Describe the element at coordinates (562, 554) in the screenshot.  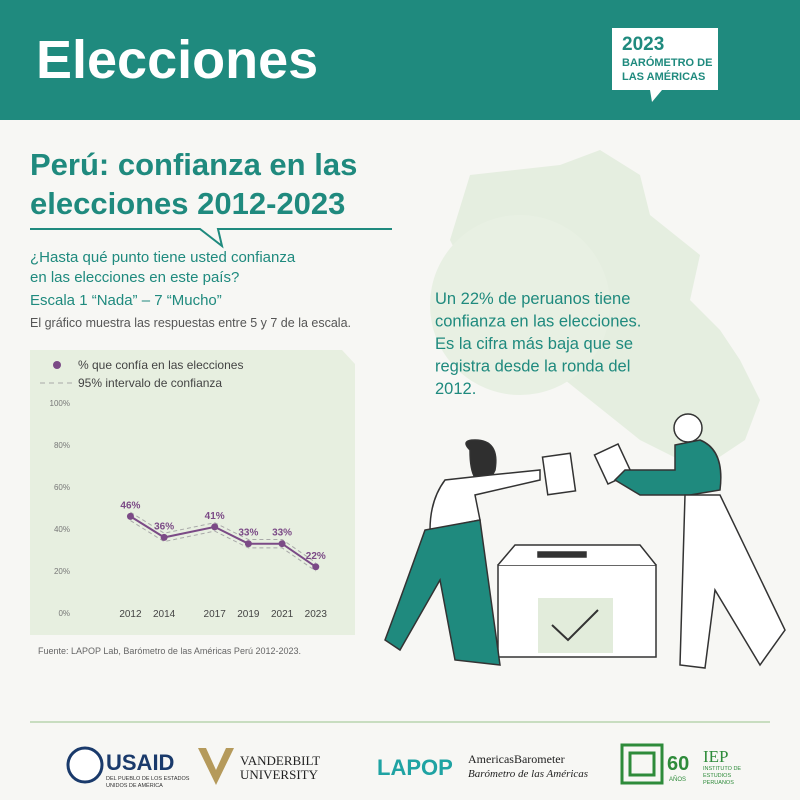
I see `ballot-slot` at that location.